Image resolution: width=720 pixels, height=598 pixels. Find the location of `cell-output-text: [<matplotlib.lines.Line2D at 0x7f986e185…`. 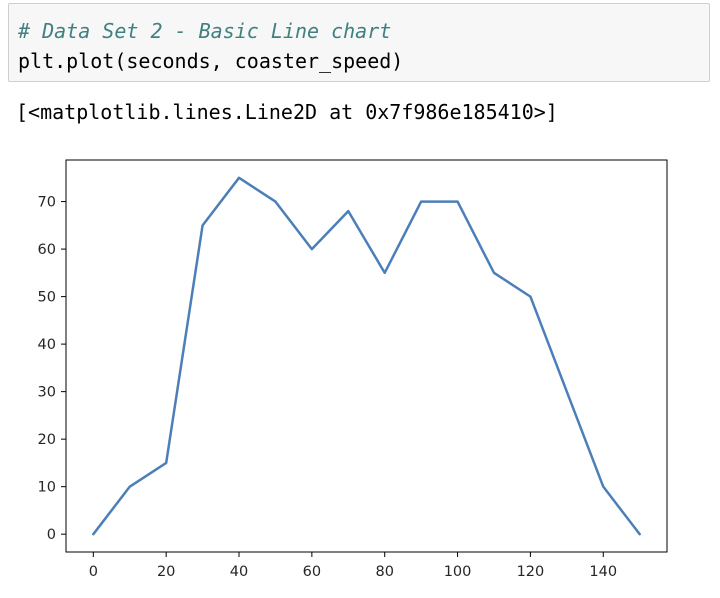

cell-output-text: [<matplotlib.lines.Line2D at 0x7f986e185… is located at coordinates (287, 112).